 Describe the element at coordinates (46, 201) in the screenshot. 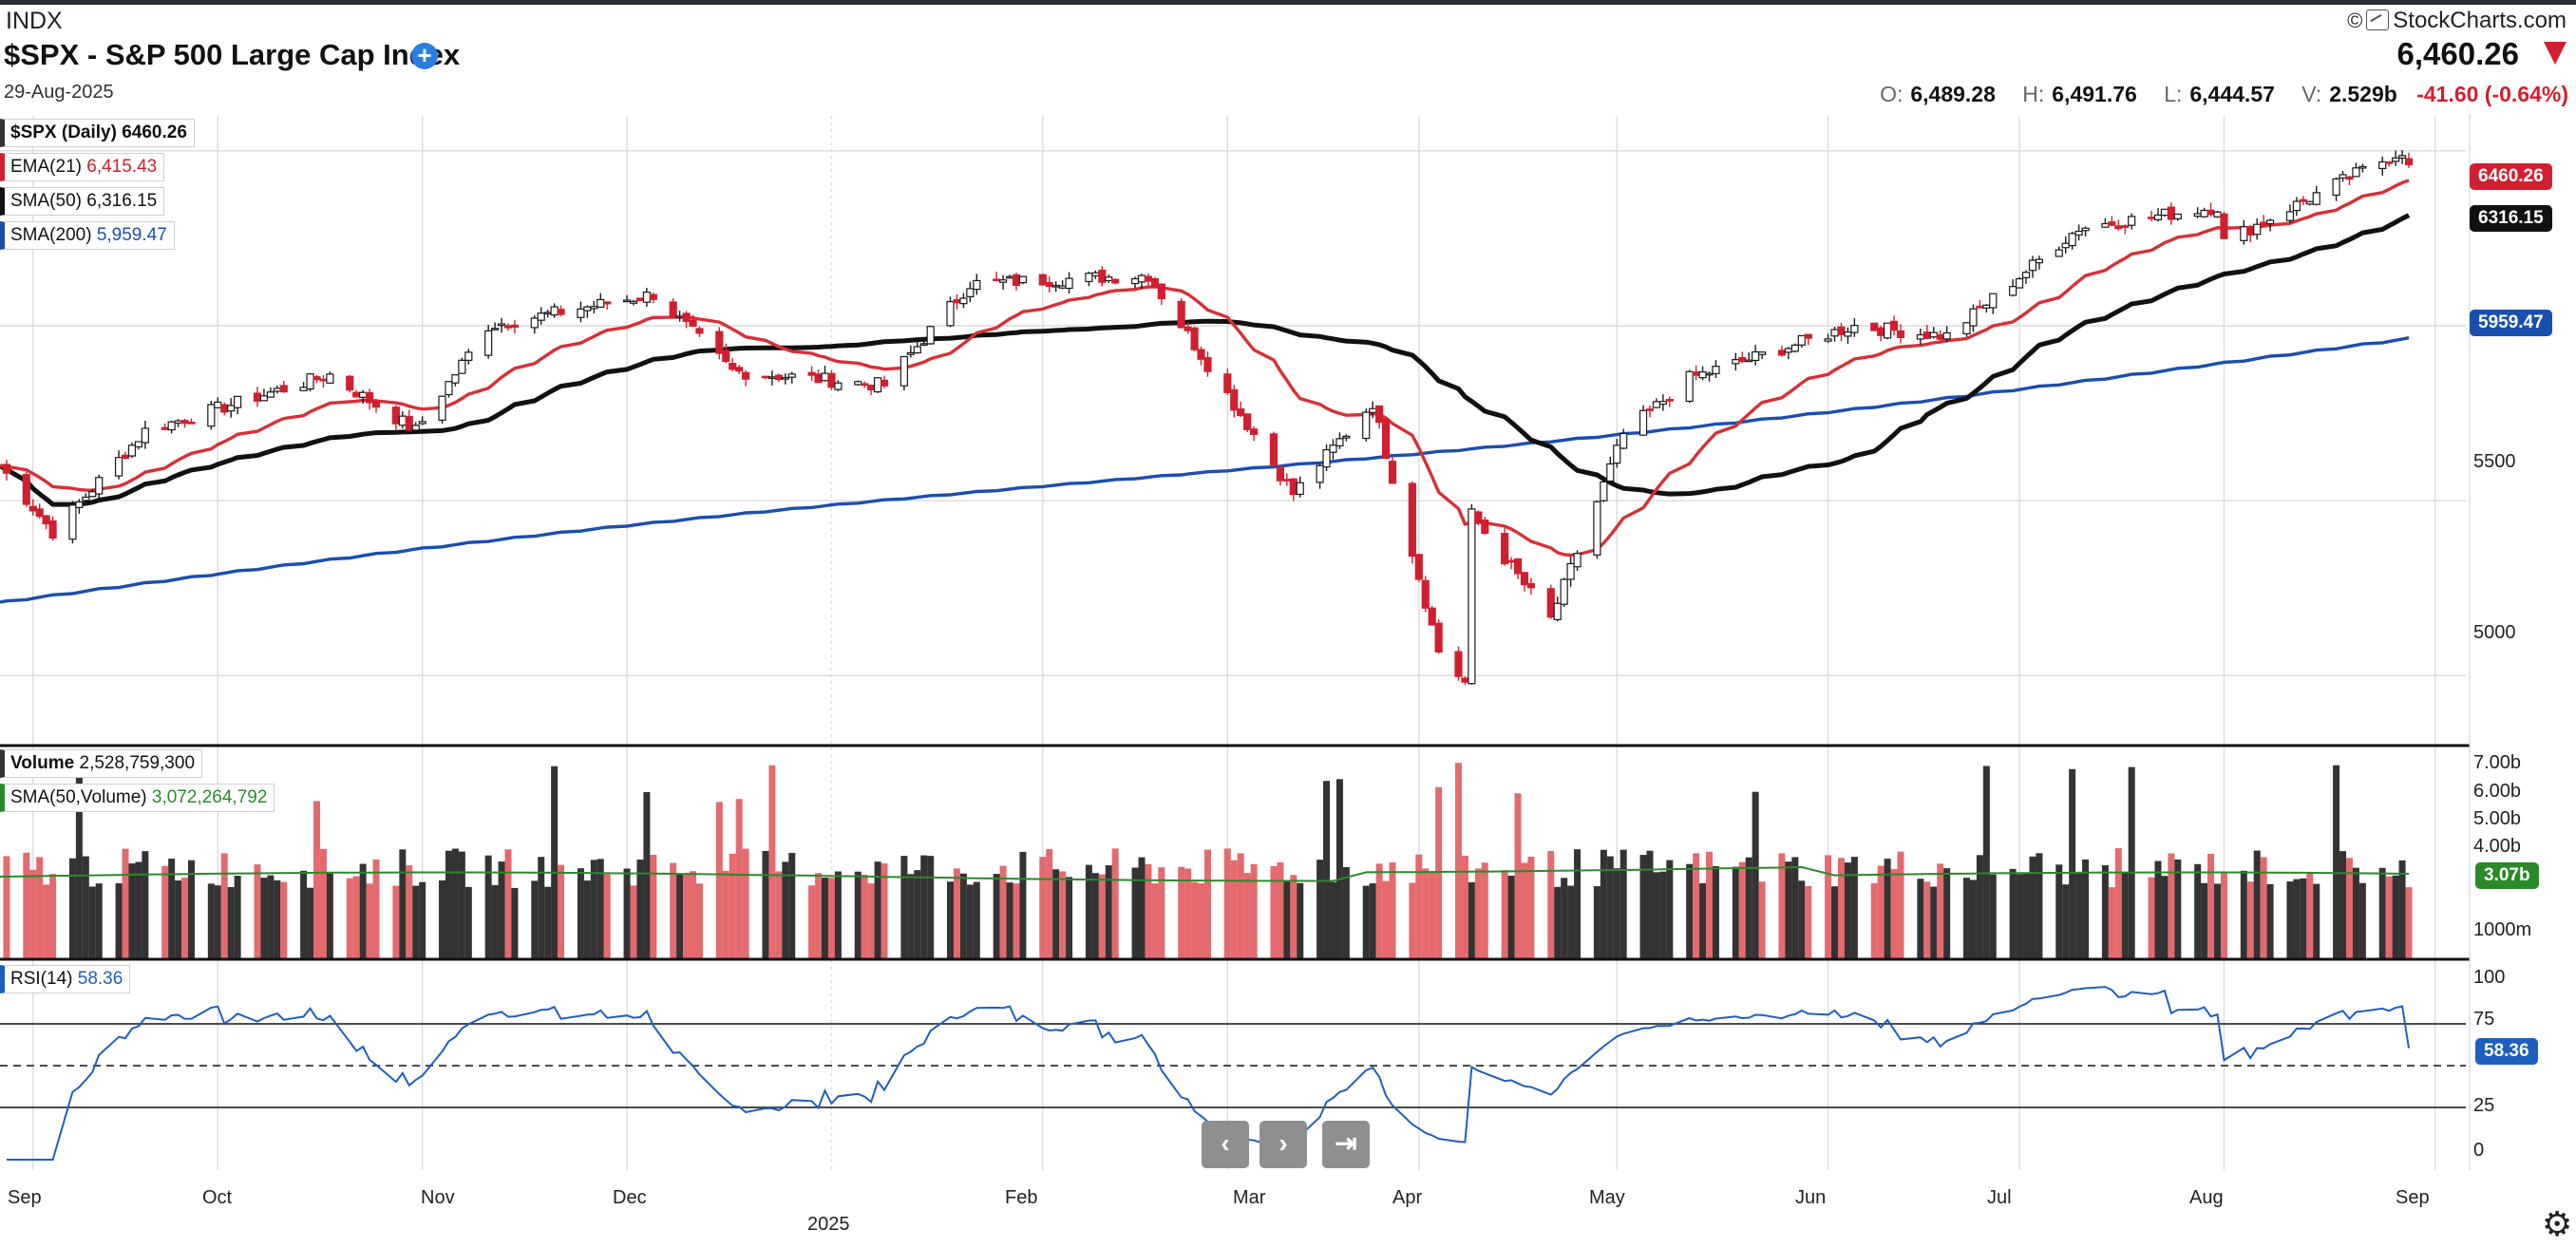

I see `legend-sma50-label: SMA(50)` at that location.